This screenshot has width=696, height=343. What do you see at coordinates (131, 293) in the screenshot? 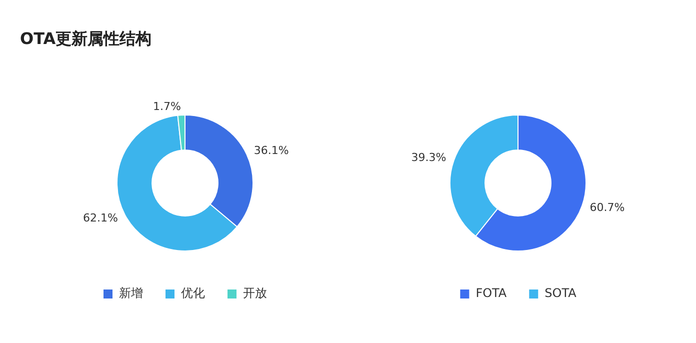
I see `legend-label: 新增` at bounding box center [131, 293].